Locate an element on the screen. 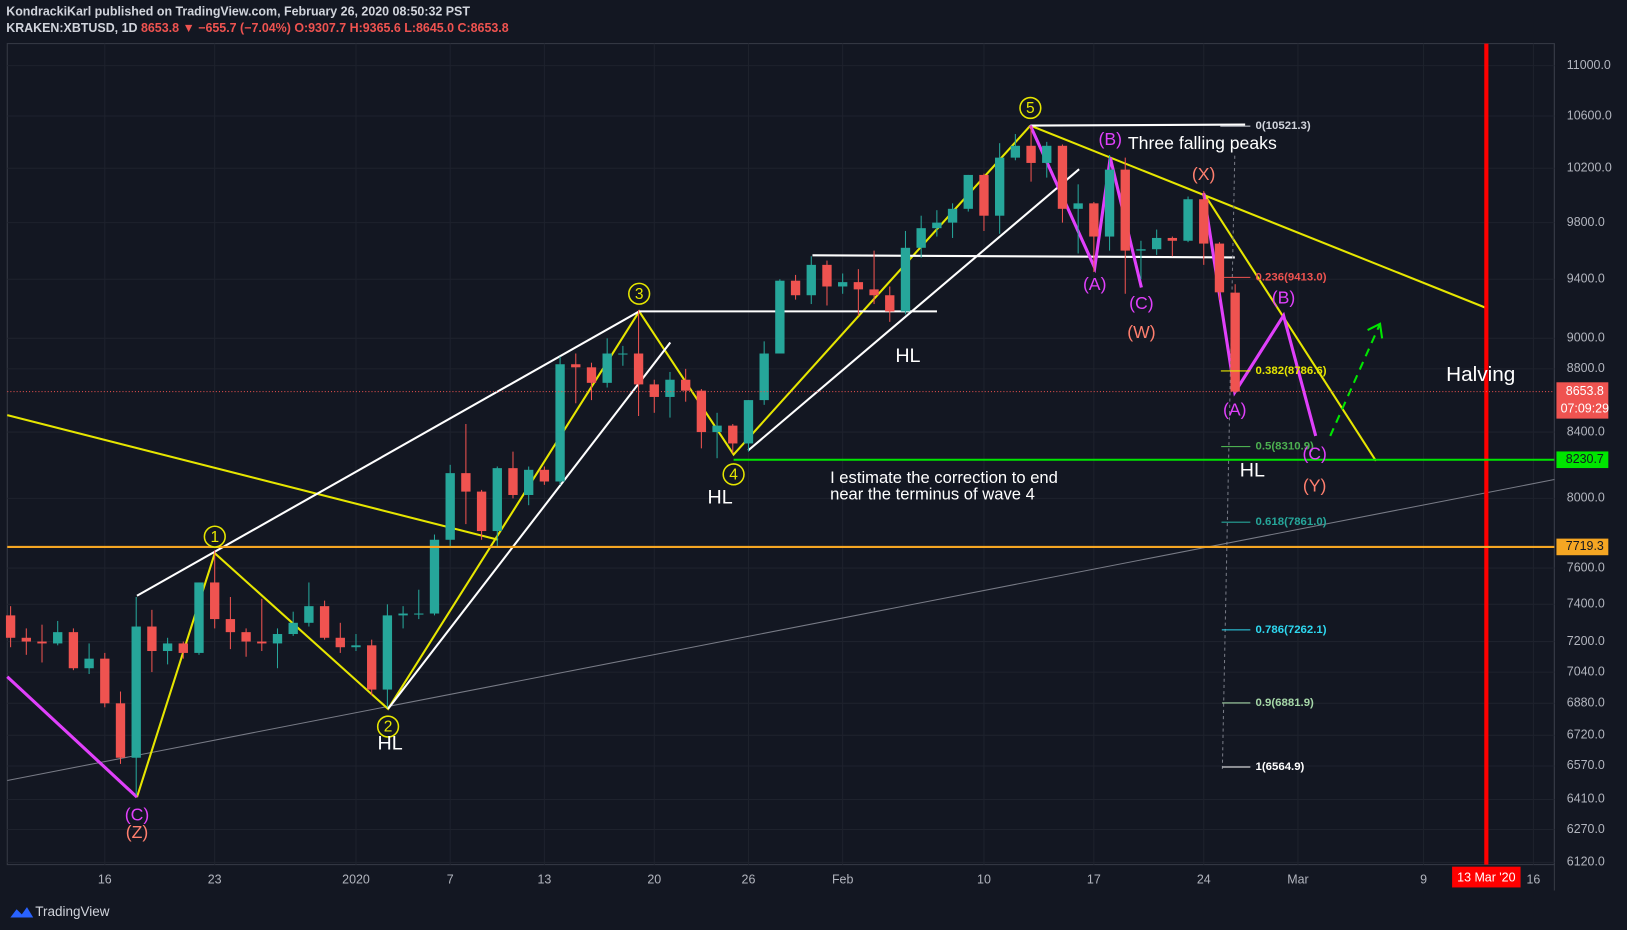 The height and width of the screenshot is (930, 1627). annotation: (X) is located at coordinates (1203, 174).